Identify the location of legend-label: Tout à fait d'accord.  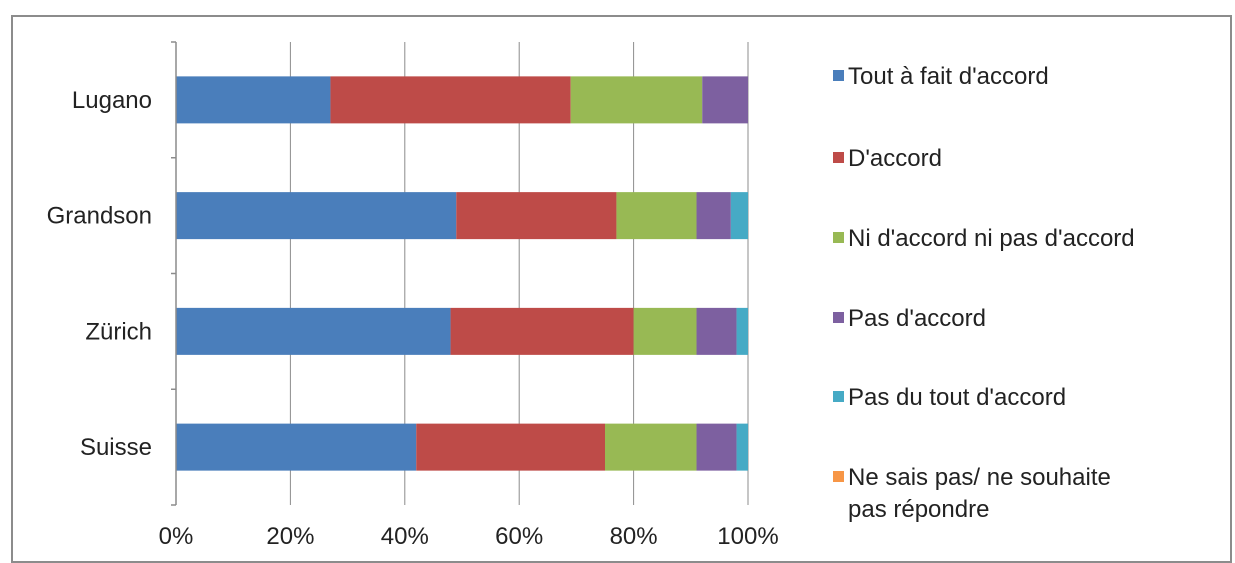
(948, 76).